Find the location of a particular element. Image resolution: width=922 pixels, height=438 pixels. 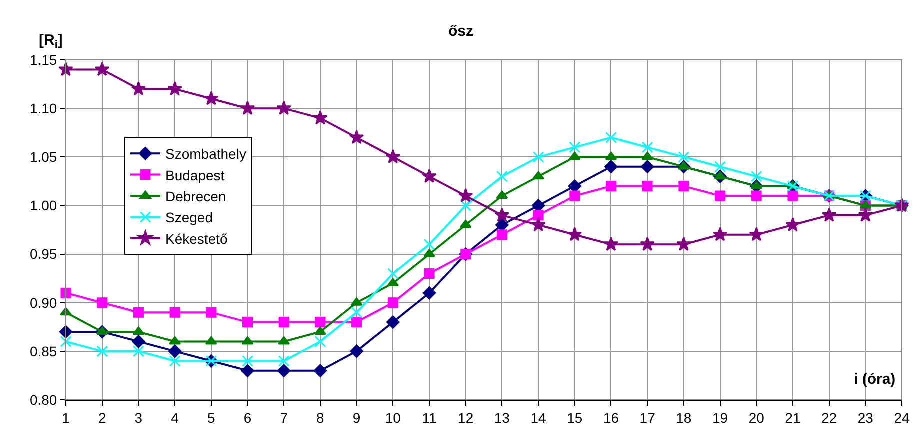

x-tick-label: 7 is located at coordinates (284, 418).